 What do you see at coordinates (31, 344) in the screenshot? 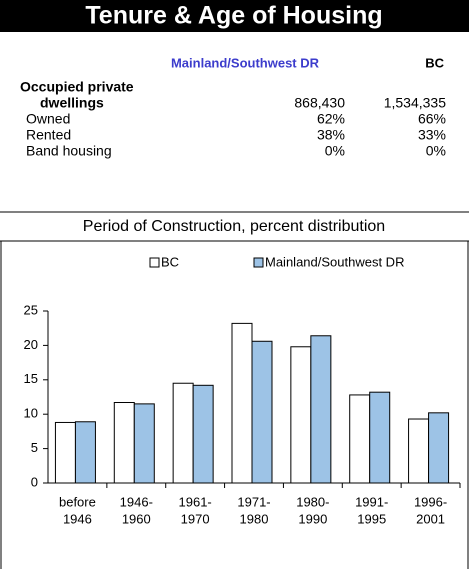
I see `y-tick-label: 20` at bounding box center [31, 344].